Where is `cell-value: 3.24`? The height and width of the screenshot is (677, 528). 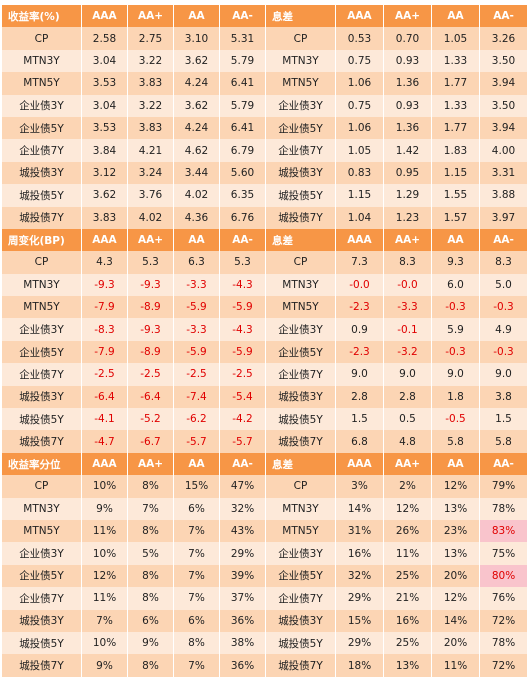
cell-value: 3.24 is located at coordinates (150, 173).